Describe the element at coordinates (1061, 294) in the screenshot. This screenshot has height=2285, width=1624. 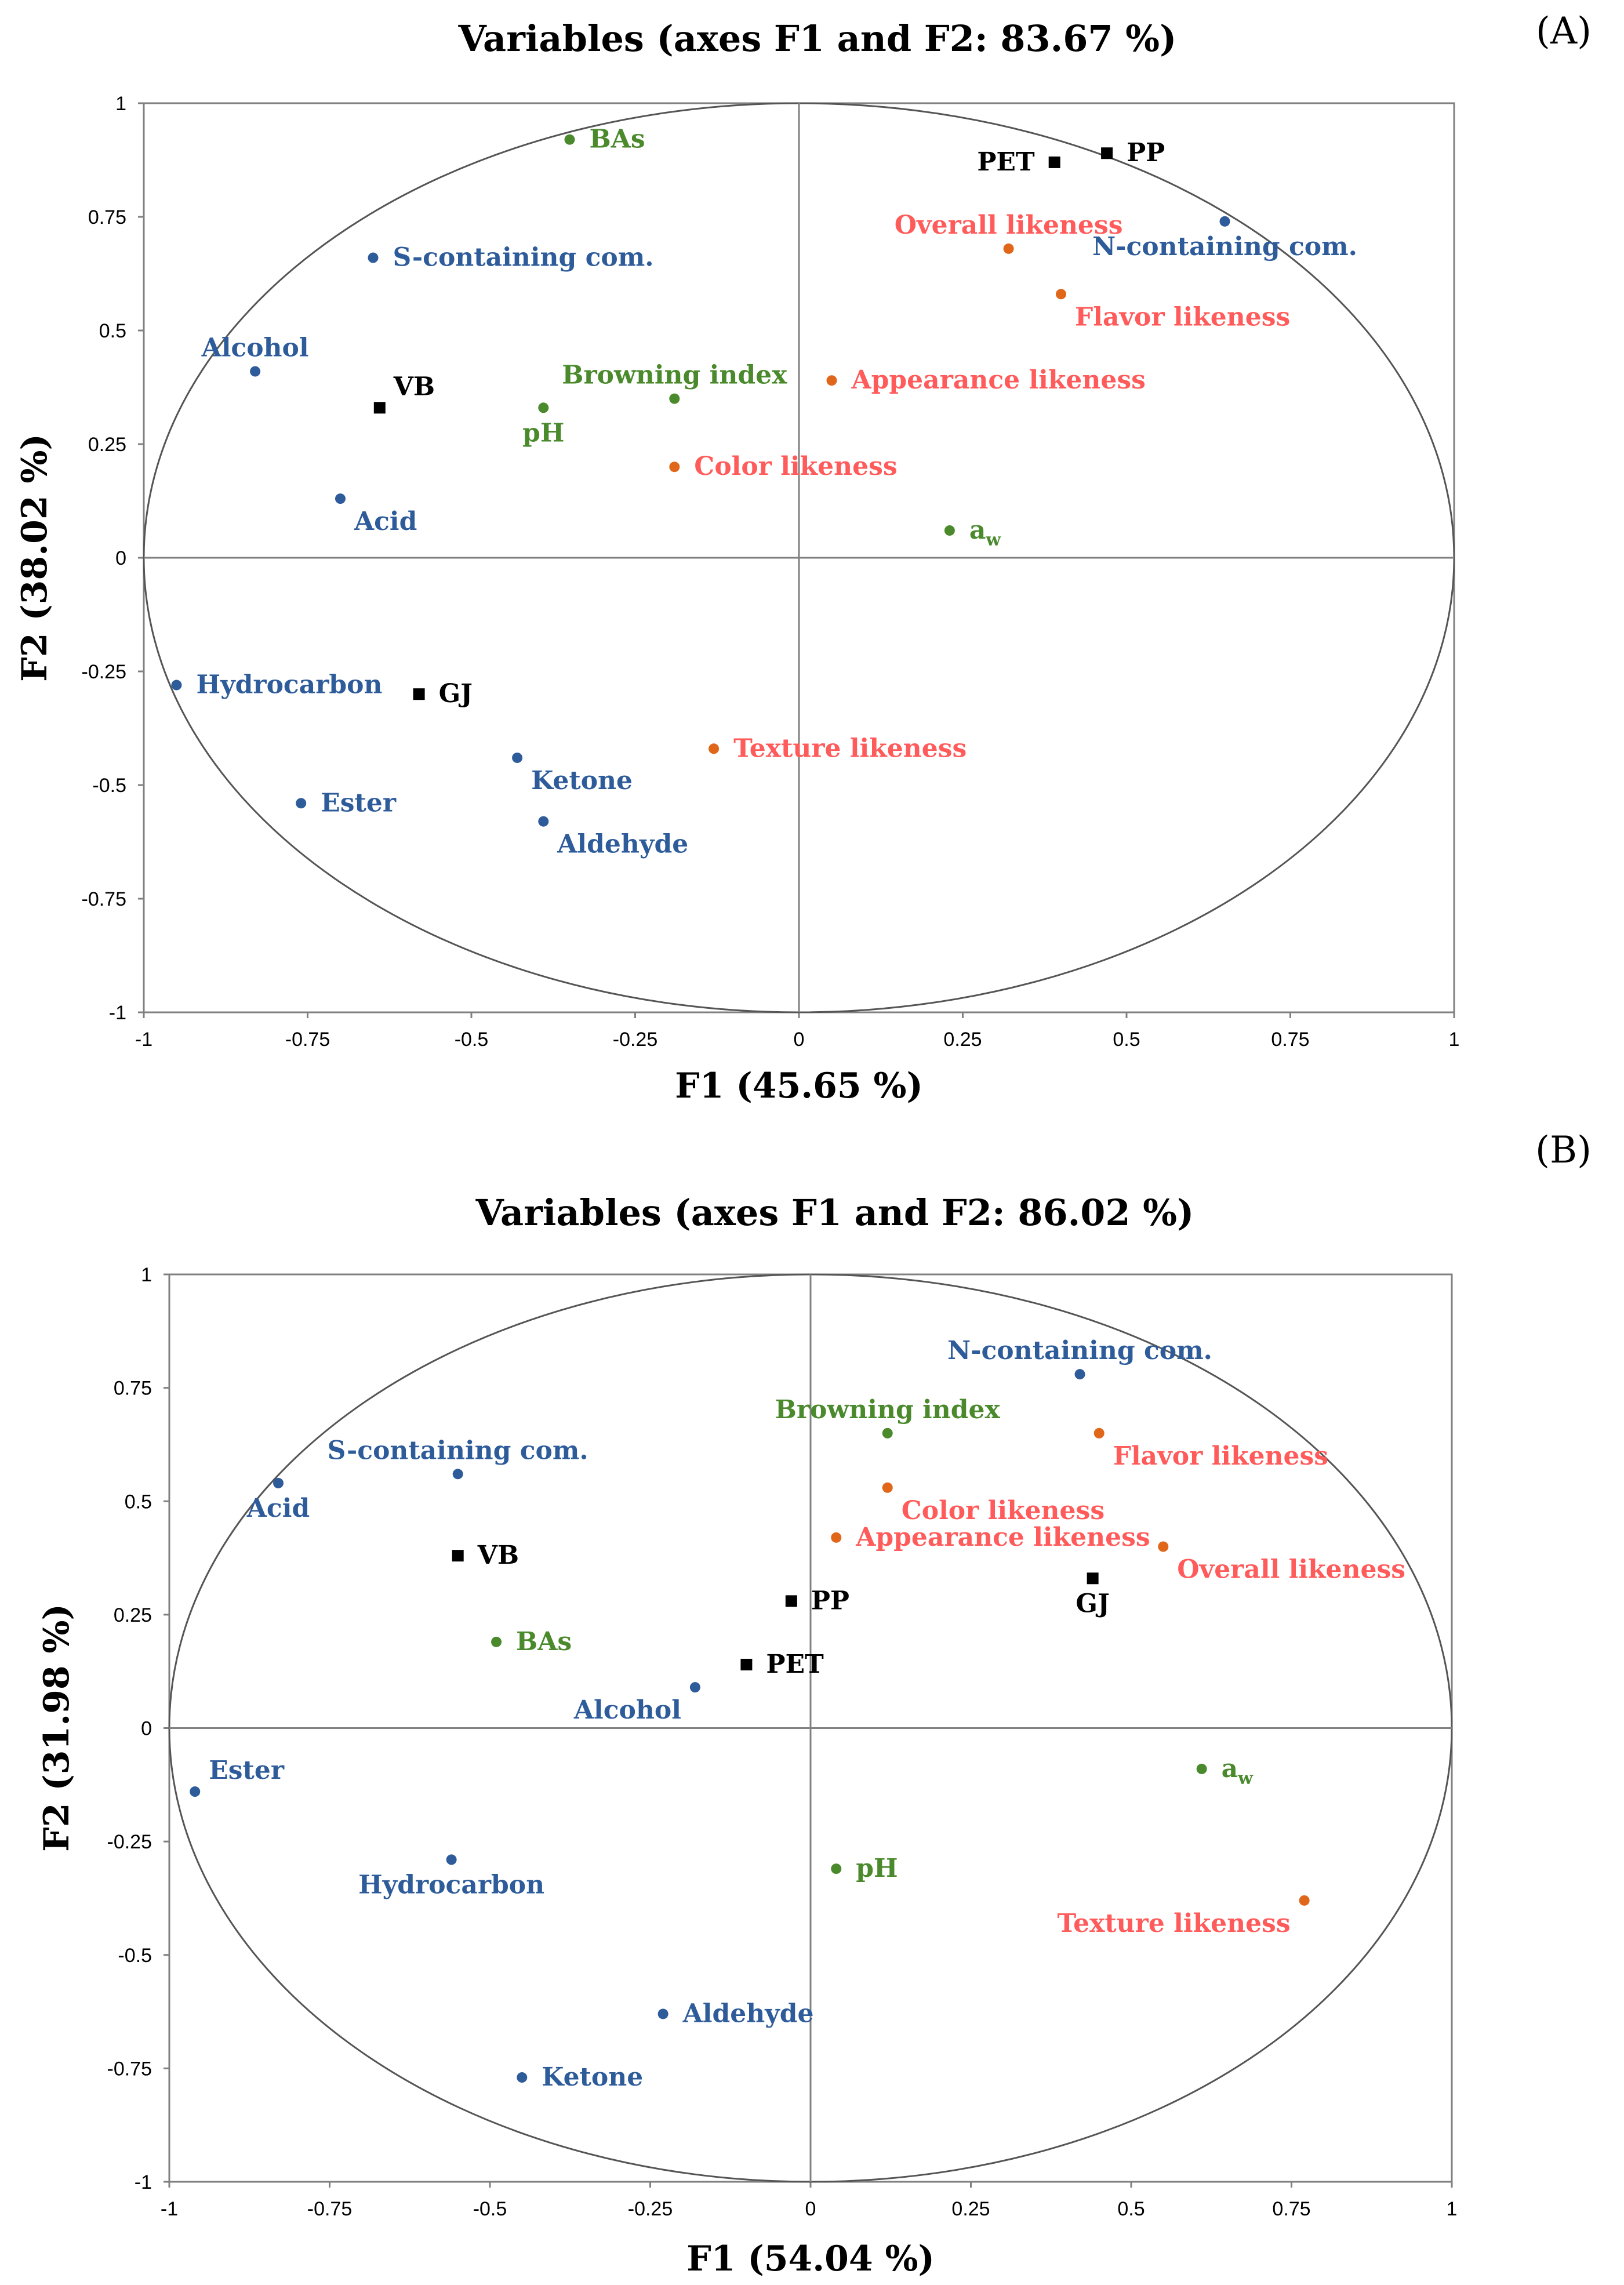
I see `panel-a-point-flavor-likeness` at that location.